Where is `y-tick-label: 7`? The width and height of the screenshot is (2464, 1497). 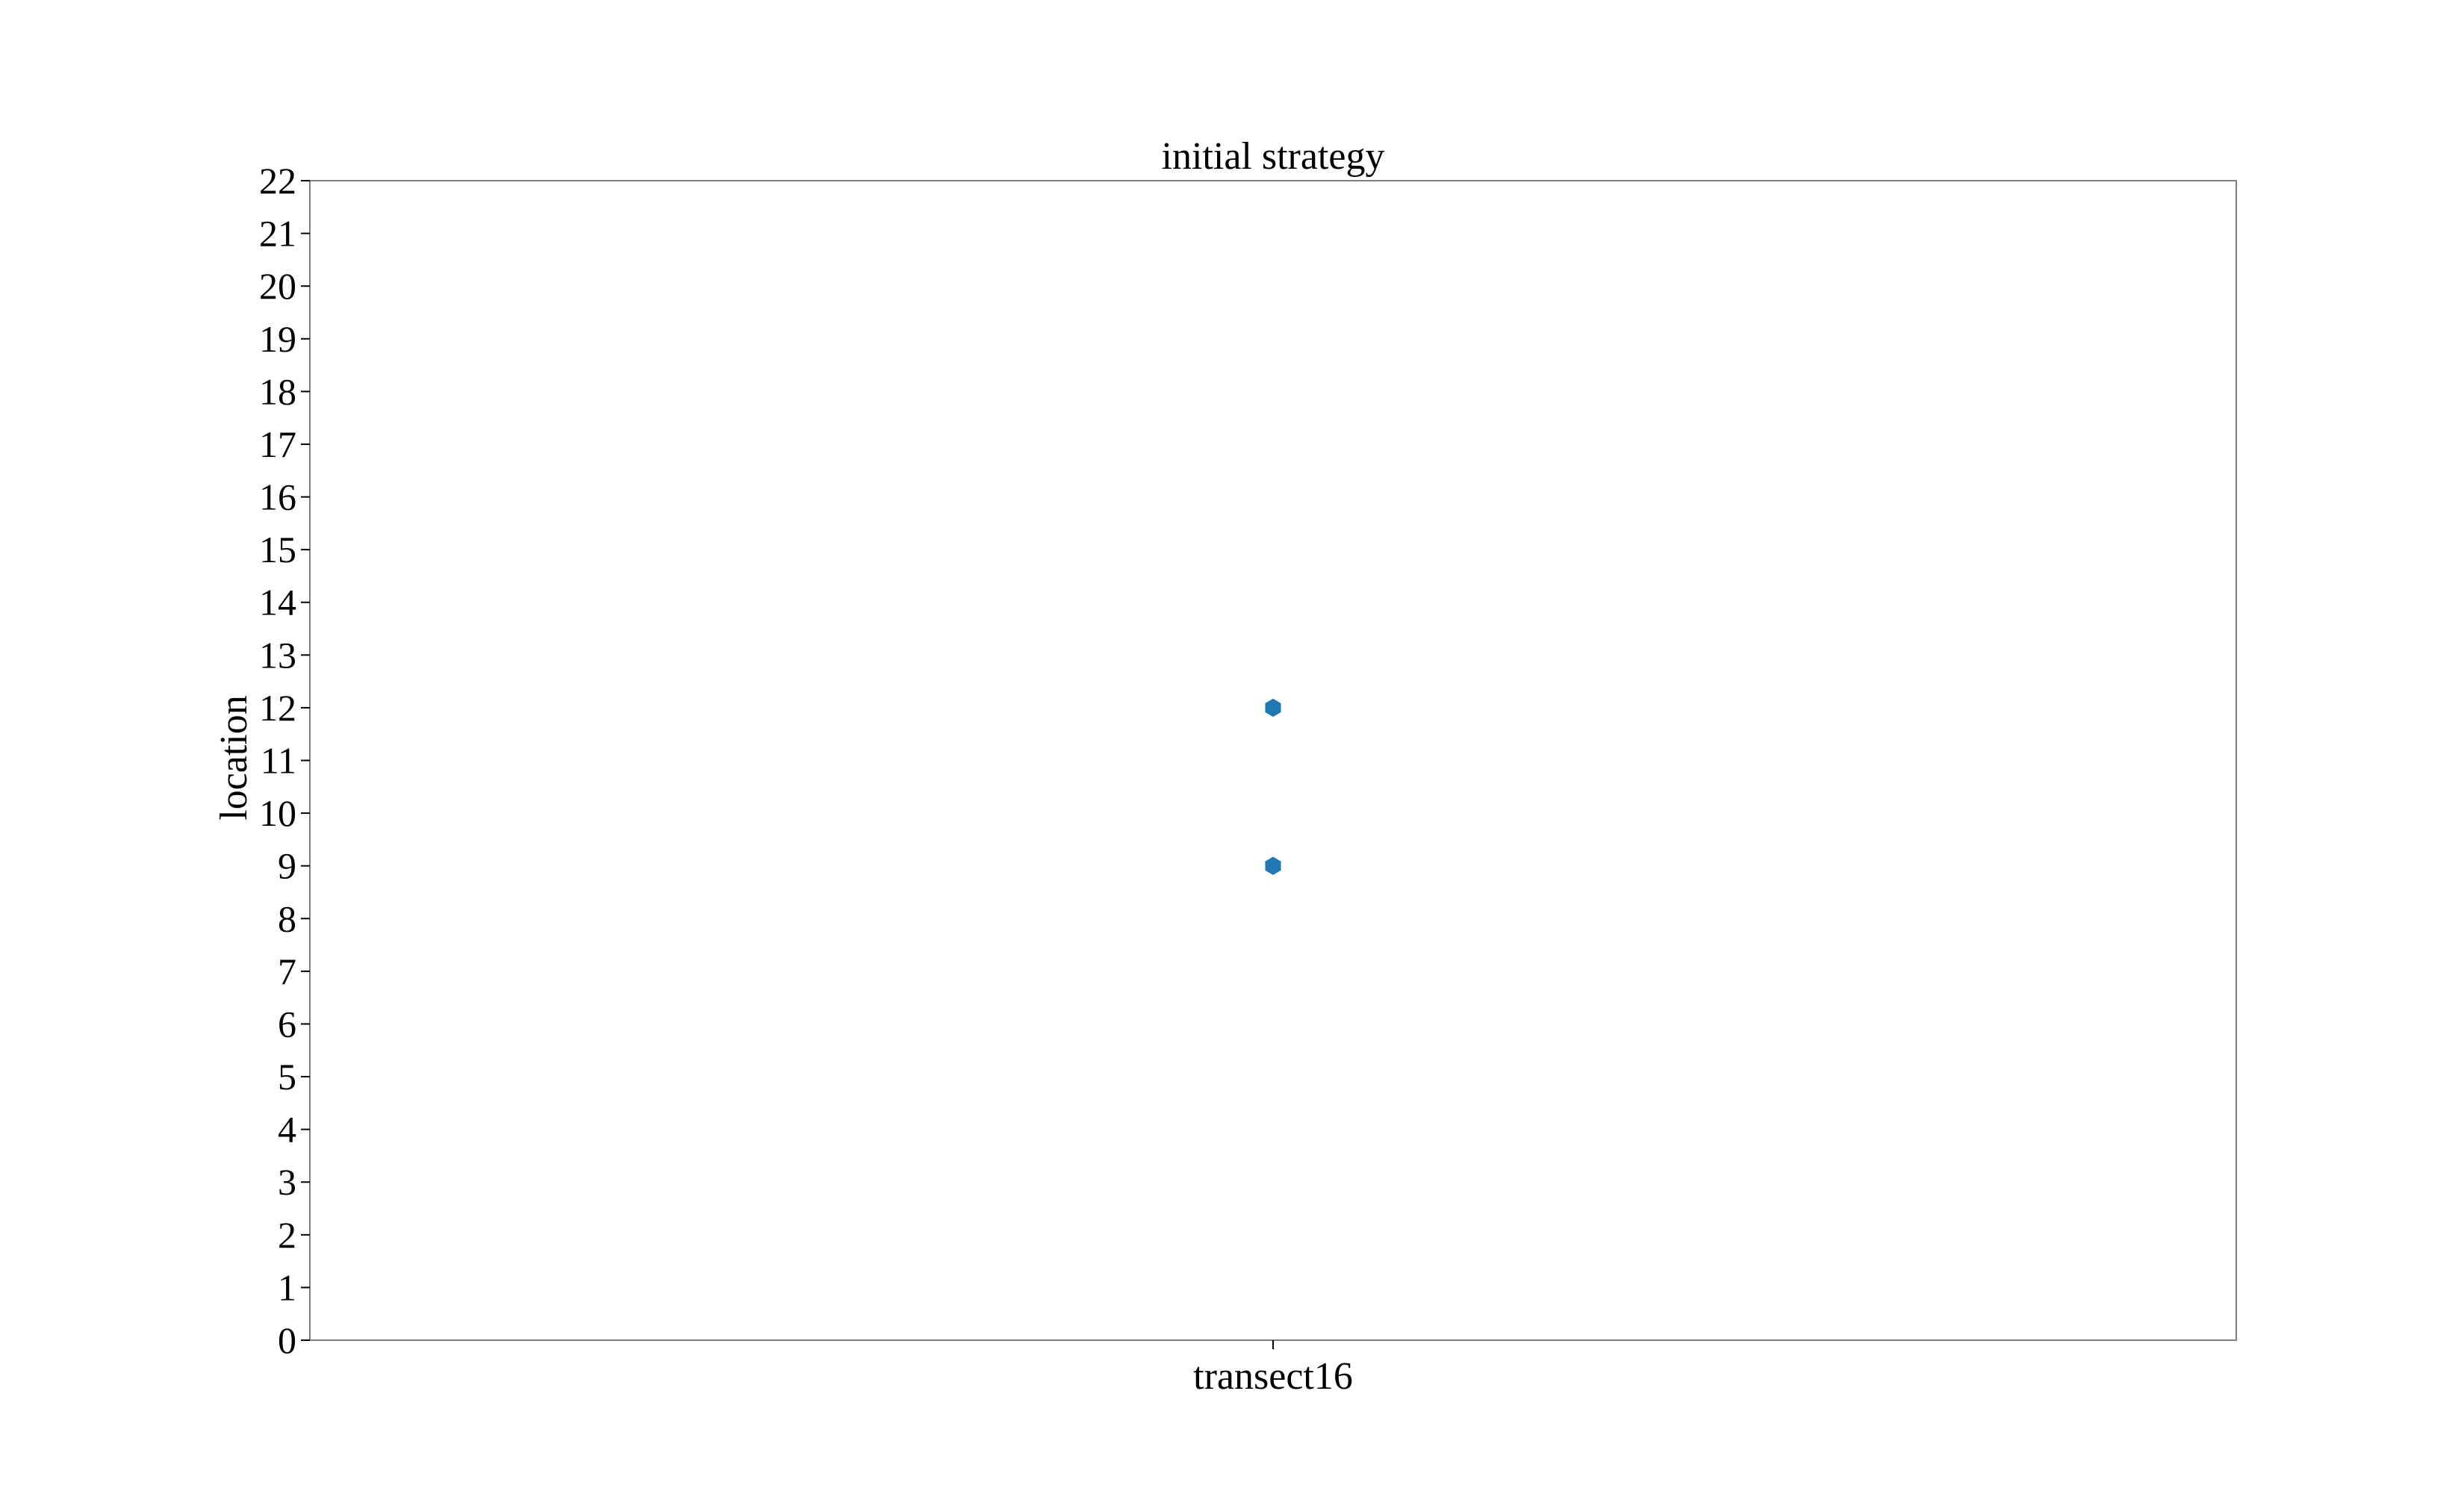 y-tick-label: 7 is located at coordinates (287, 971).